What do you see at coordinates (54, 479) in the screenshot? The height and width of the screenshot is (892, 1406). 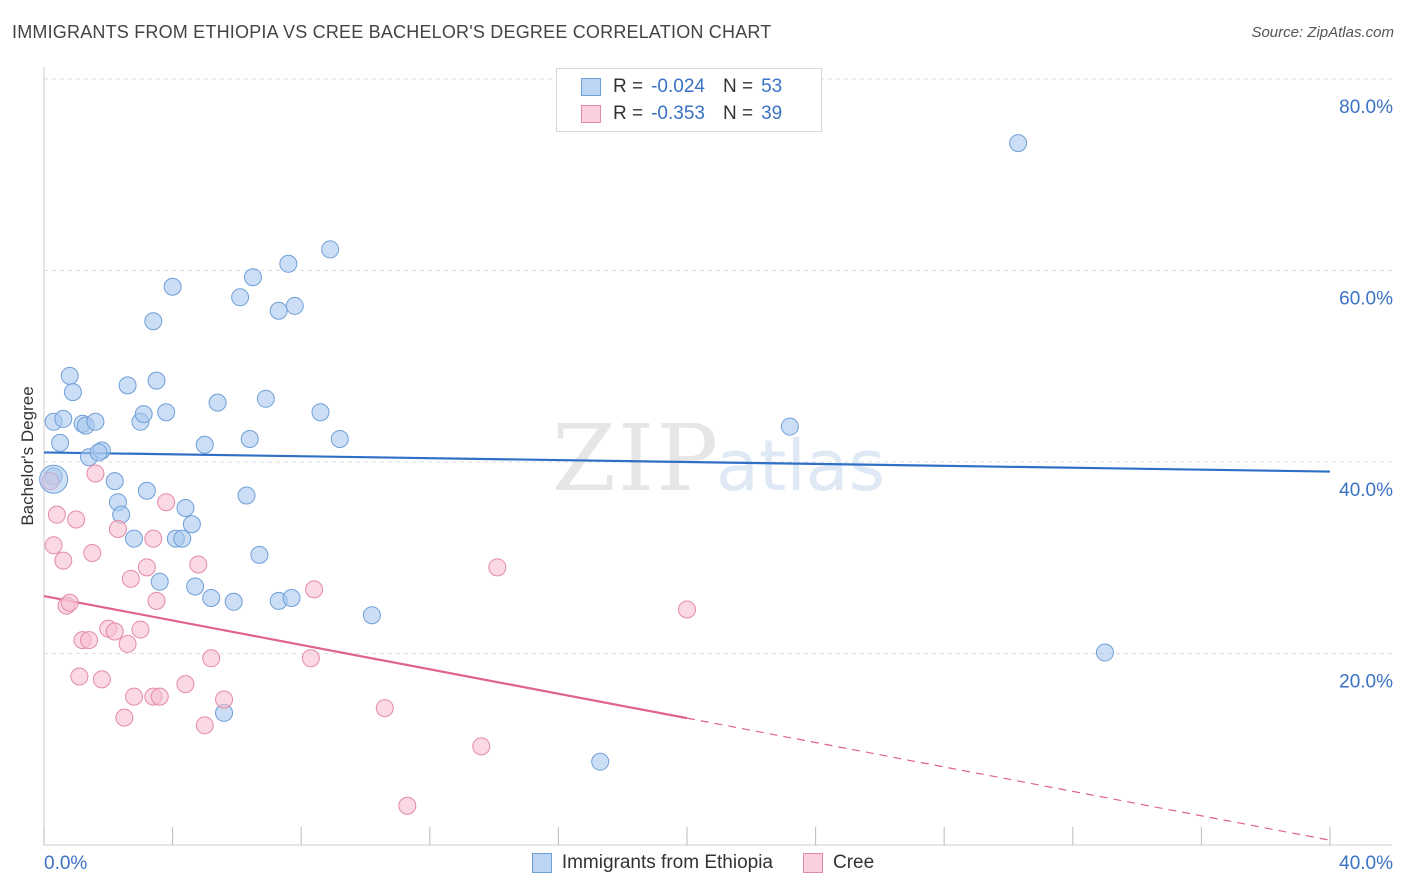 I see `point-ethiopia-large` at bounding box center [54, 479].